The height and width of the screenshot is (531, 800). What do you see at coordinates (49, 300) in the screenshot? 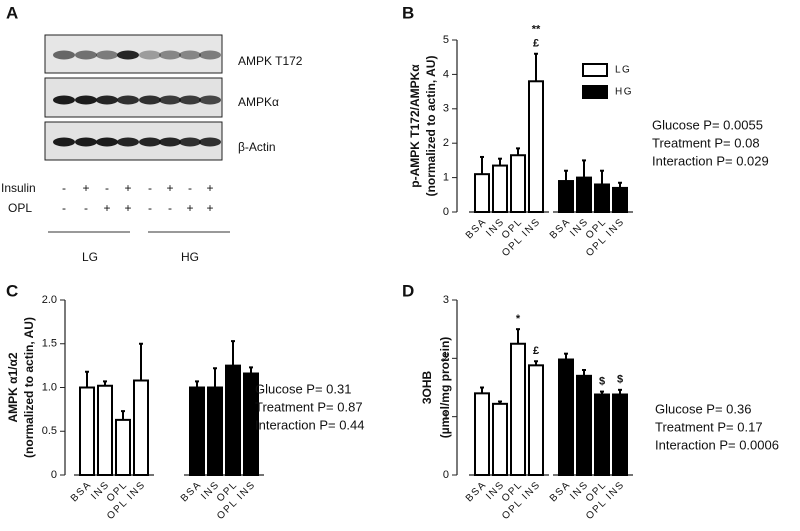
I see `y-tick-label: 2.0` at bounding box center [49, 300].